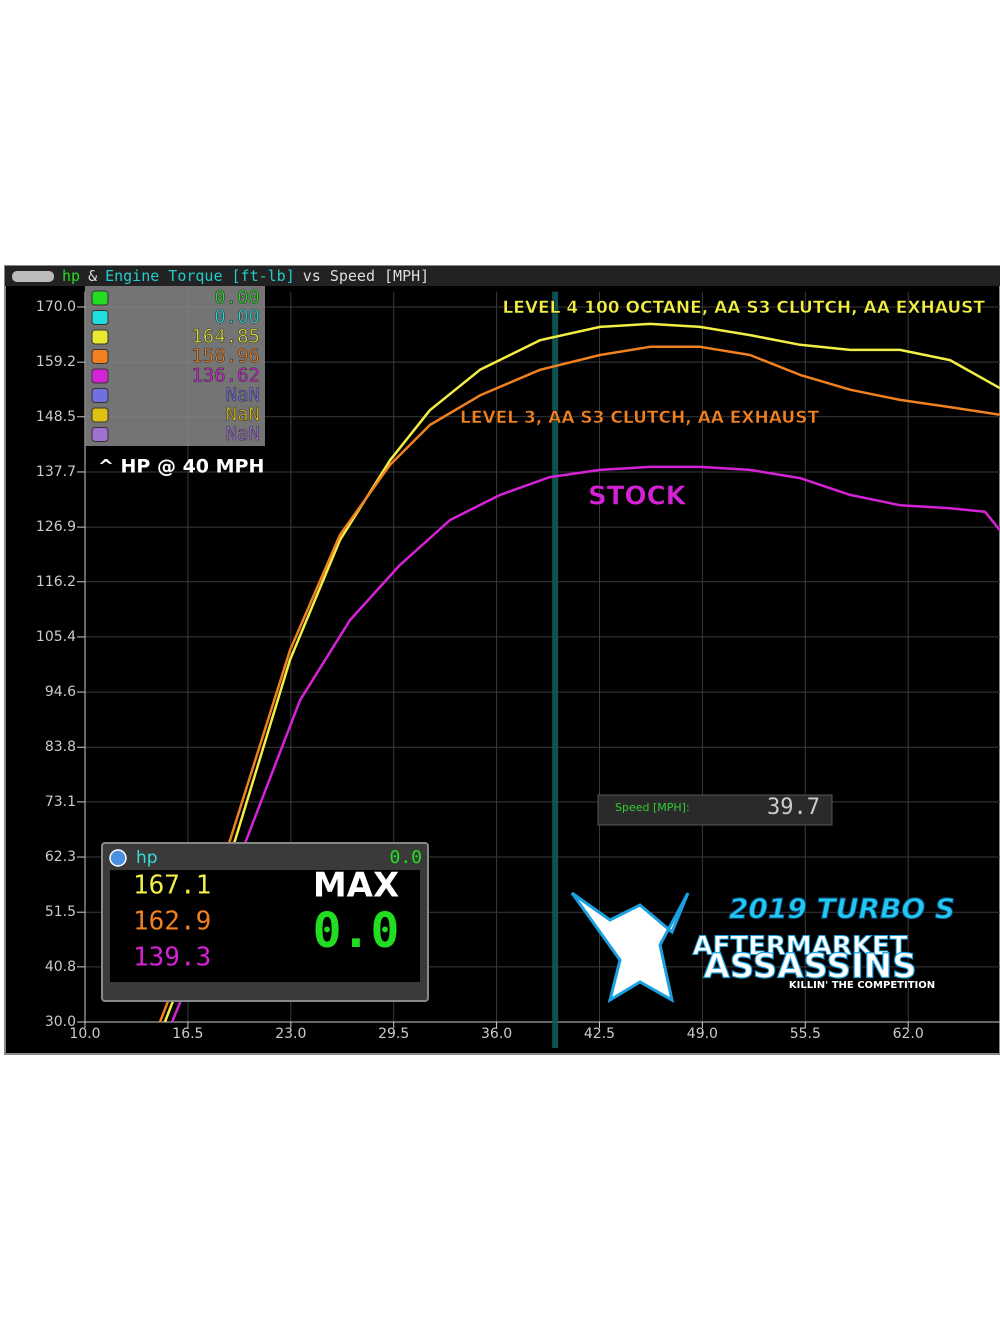 The height and width of the screenshot is (1320, 1000). What do you see at coordinates (33, 276) in the screenshot?
I see `window-button` at bounding box center [33, 276].